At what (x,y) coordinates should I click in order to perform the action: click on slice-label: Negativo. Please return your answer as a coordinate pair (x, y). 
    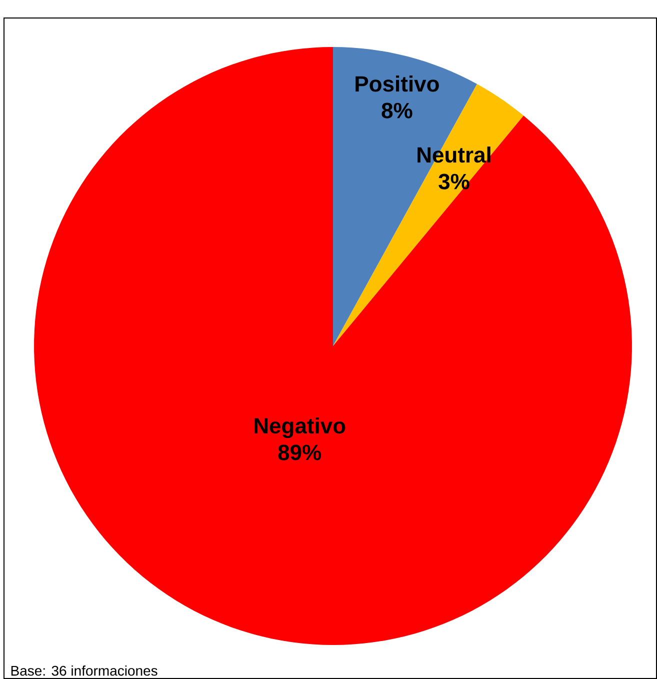
    Looking at the image, I should click on (300, 427).